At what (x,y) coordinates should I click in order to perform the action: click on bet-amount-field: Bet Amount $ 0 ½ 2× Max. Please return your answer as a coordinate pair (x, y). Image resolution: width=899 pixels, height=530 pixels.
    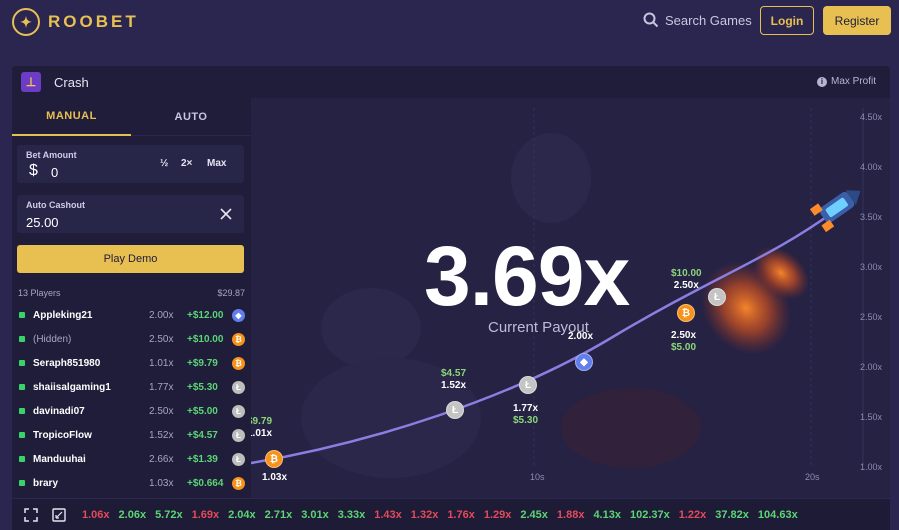
    Looking at the image, I should click on (130, 164).